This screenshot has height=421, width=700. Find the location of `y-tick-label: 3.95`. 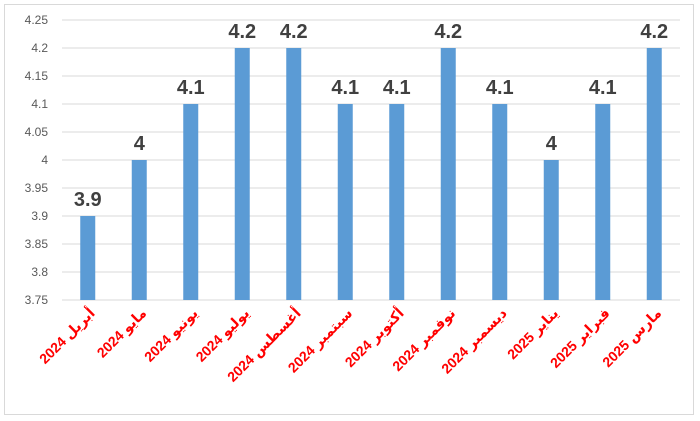

y-tick-label: 3.95 is located at coordinates (37, 188).